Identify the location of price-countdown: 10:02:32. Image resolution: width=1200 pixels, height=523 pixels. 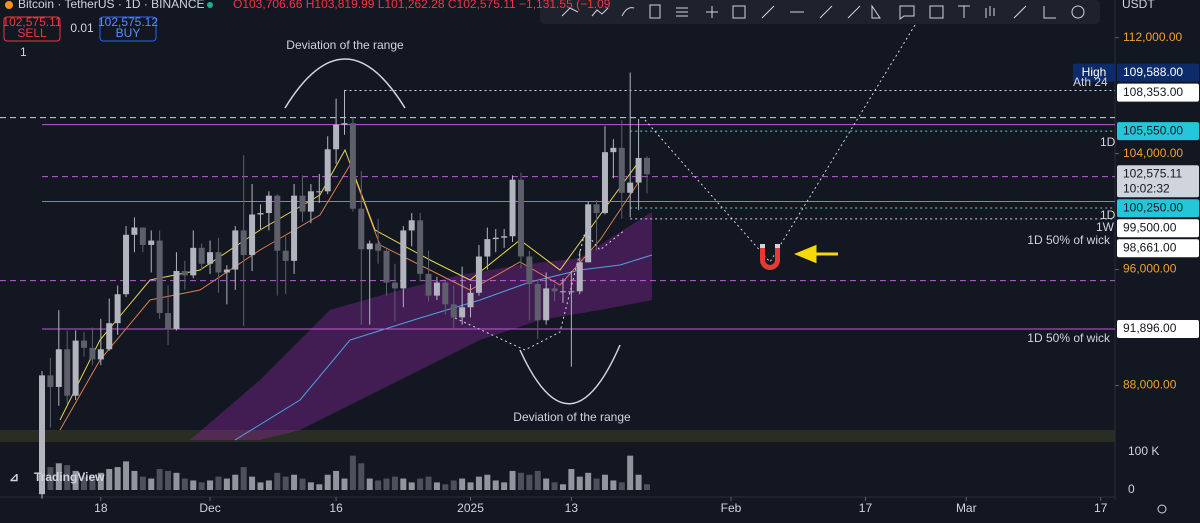
(1146, 188).